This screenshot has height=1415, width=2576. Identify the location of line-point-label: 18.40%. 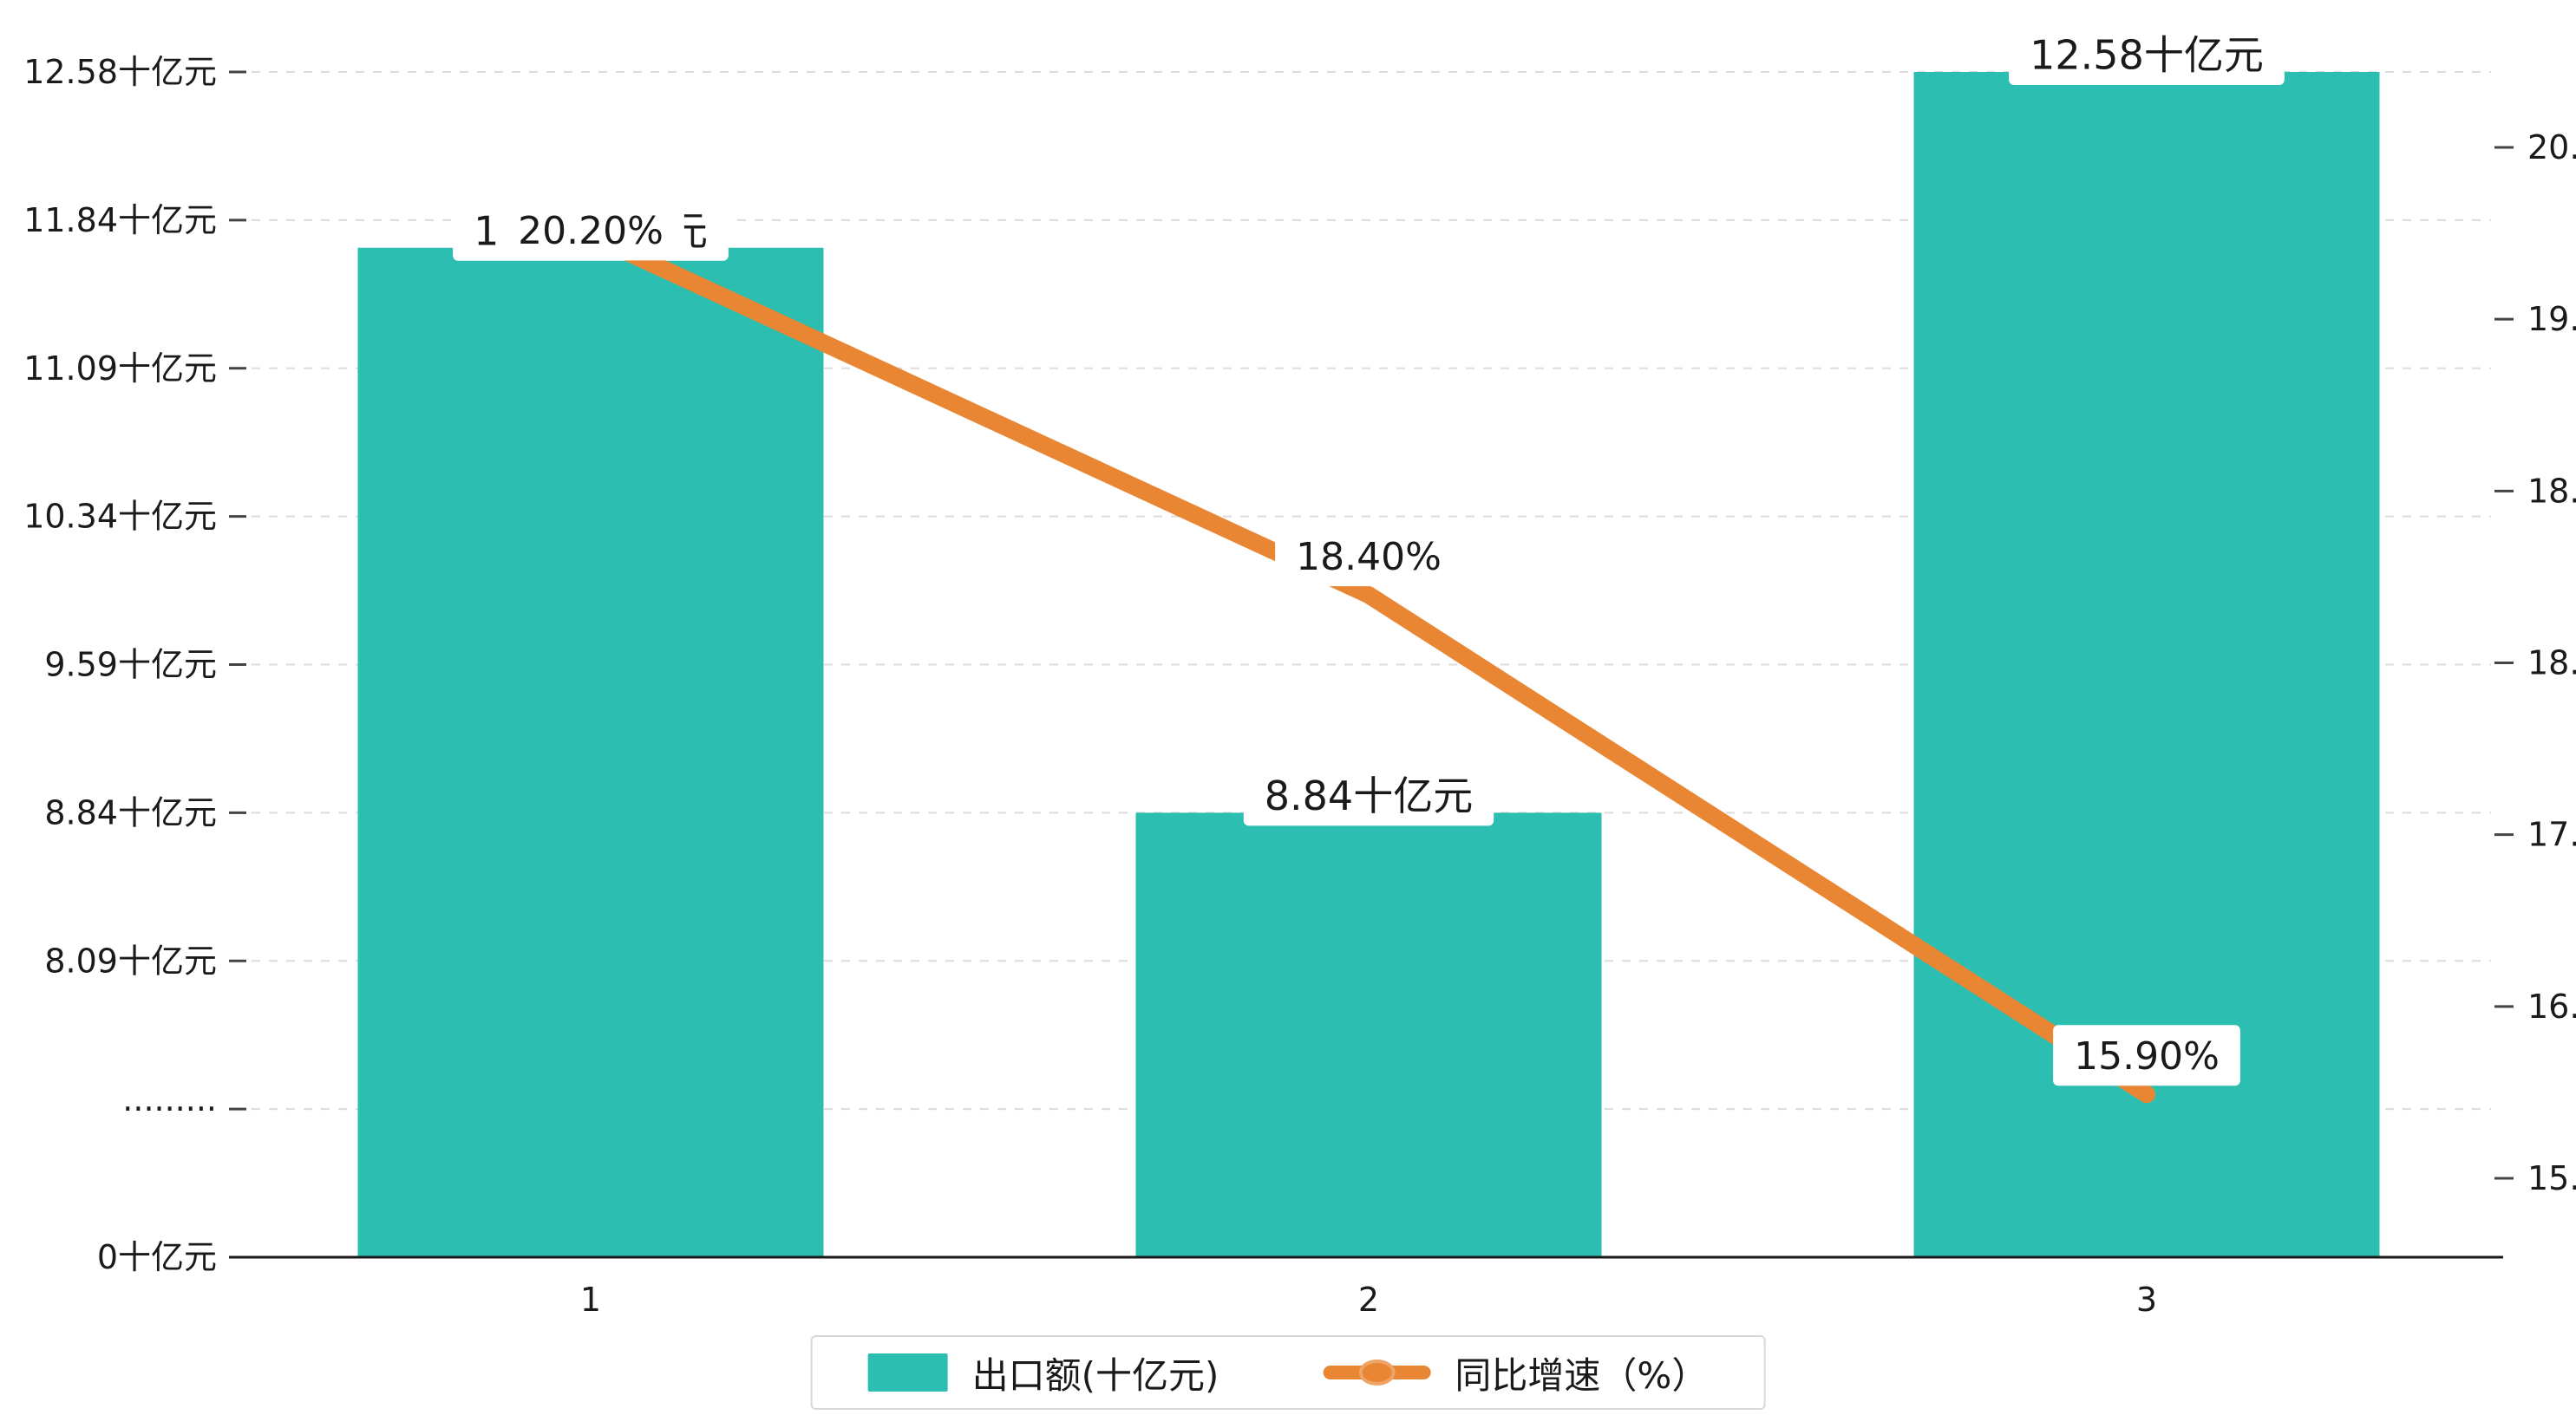
(1369, 557).